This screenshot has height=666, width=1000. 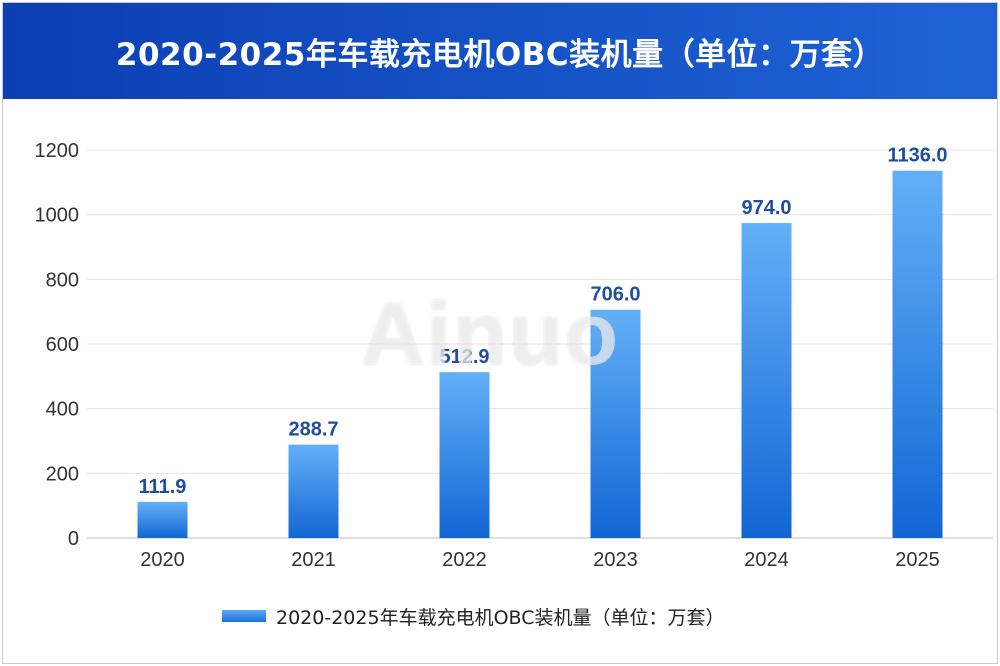 What do you see at coordinates (500, 617) in the screenshot?
I see `legend-label: 2020-2025年车载充电机OBC装机量（单位：万套）` at bounding box center [500, 617].